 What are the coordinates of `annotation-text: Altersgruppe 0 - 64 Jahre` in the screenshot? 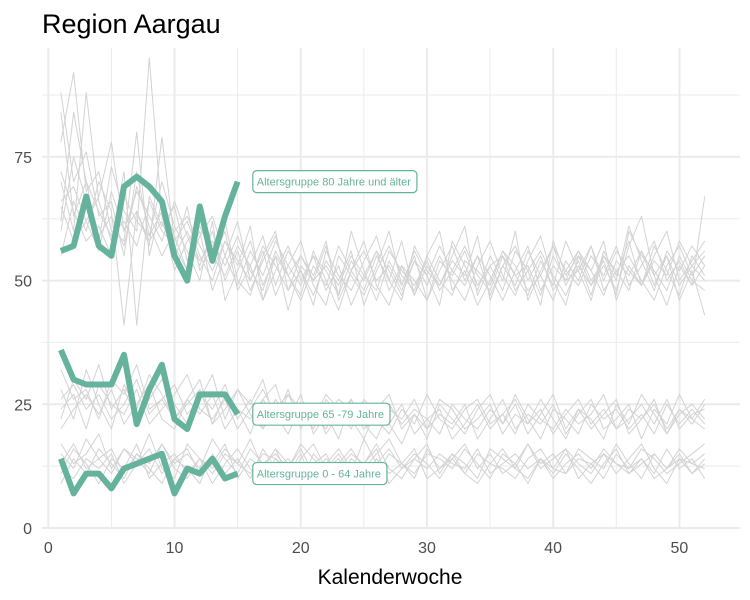 It's located at (319, 475).